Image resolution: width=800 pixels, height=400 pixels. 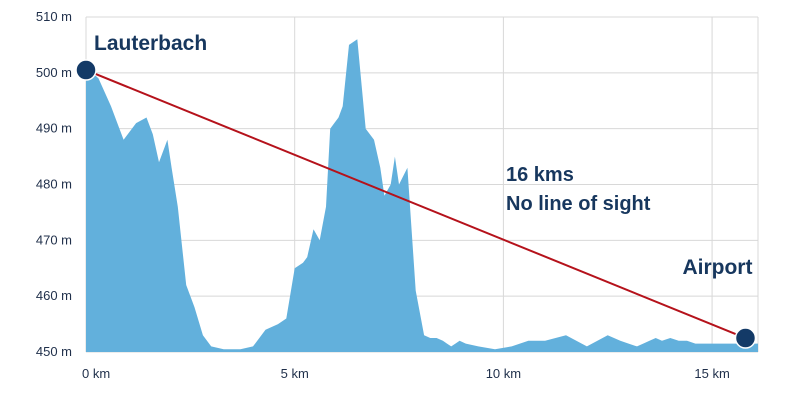 I want to click on place-label-airport: Airport, so click(x=717, y=267).